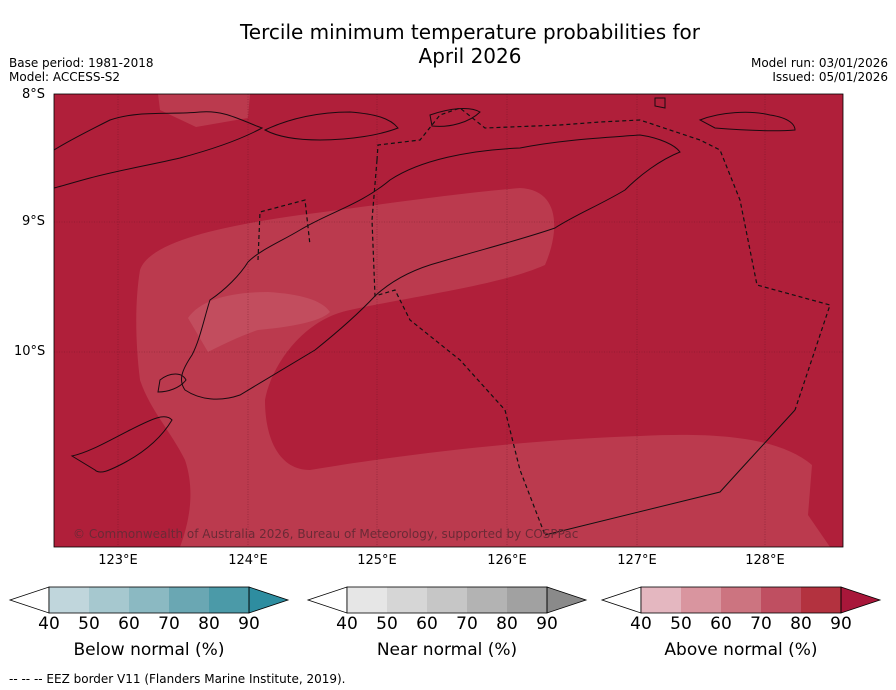 This screenshot has height=690, width=896. I want to click on base-period: Base period: 1981-2018, so click(81, 63).